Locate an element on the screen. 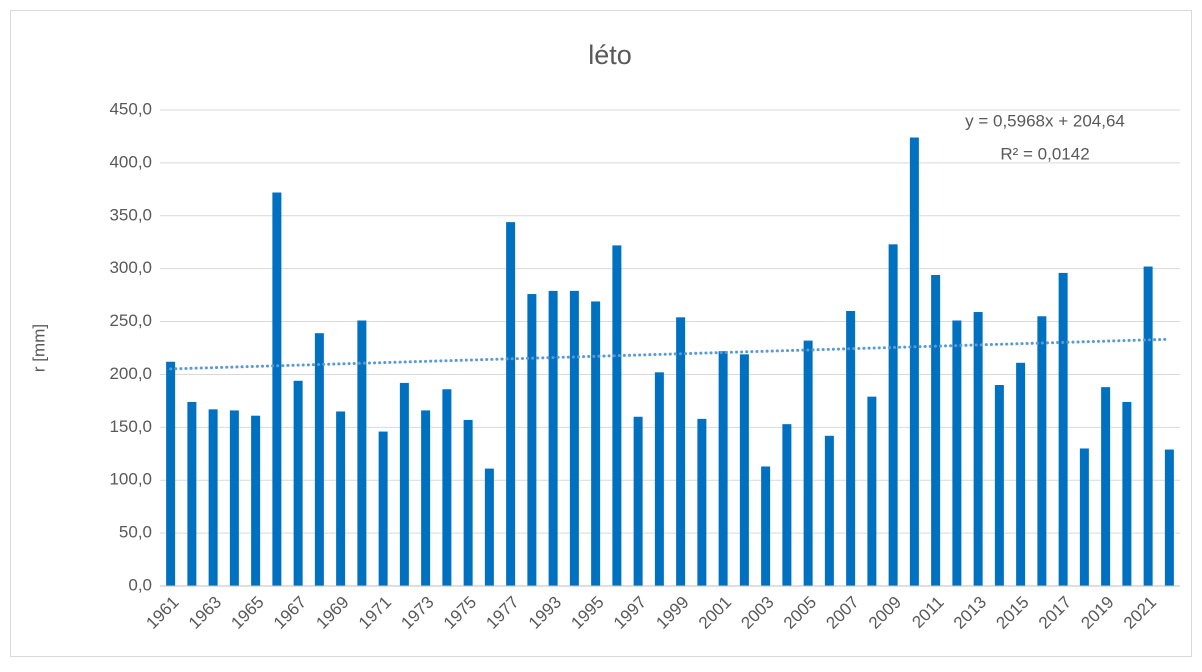  annotation: R² = 0,0142 is located at coordinates (1044, 153).